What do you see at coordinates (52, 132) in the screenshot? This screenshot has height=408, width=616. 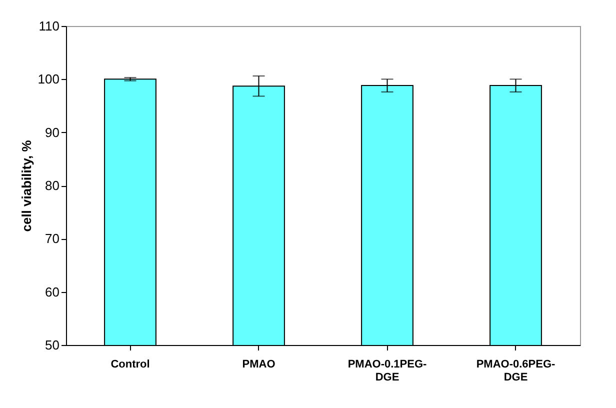 I see `y-tick-label: 90` at bounding box center [52, 132].